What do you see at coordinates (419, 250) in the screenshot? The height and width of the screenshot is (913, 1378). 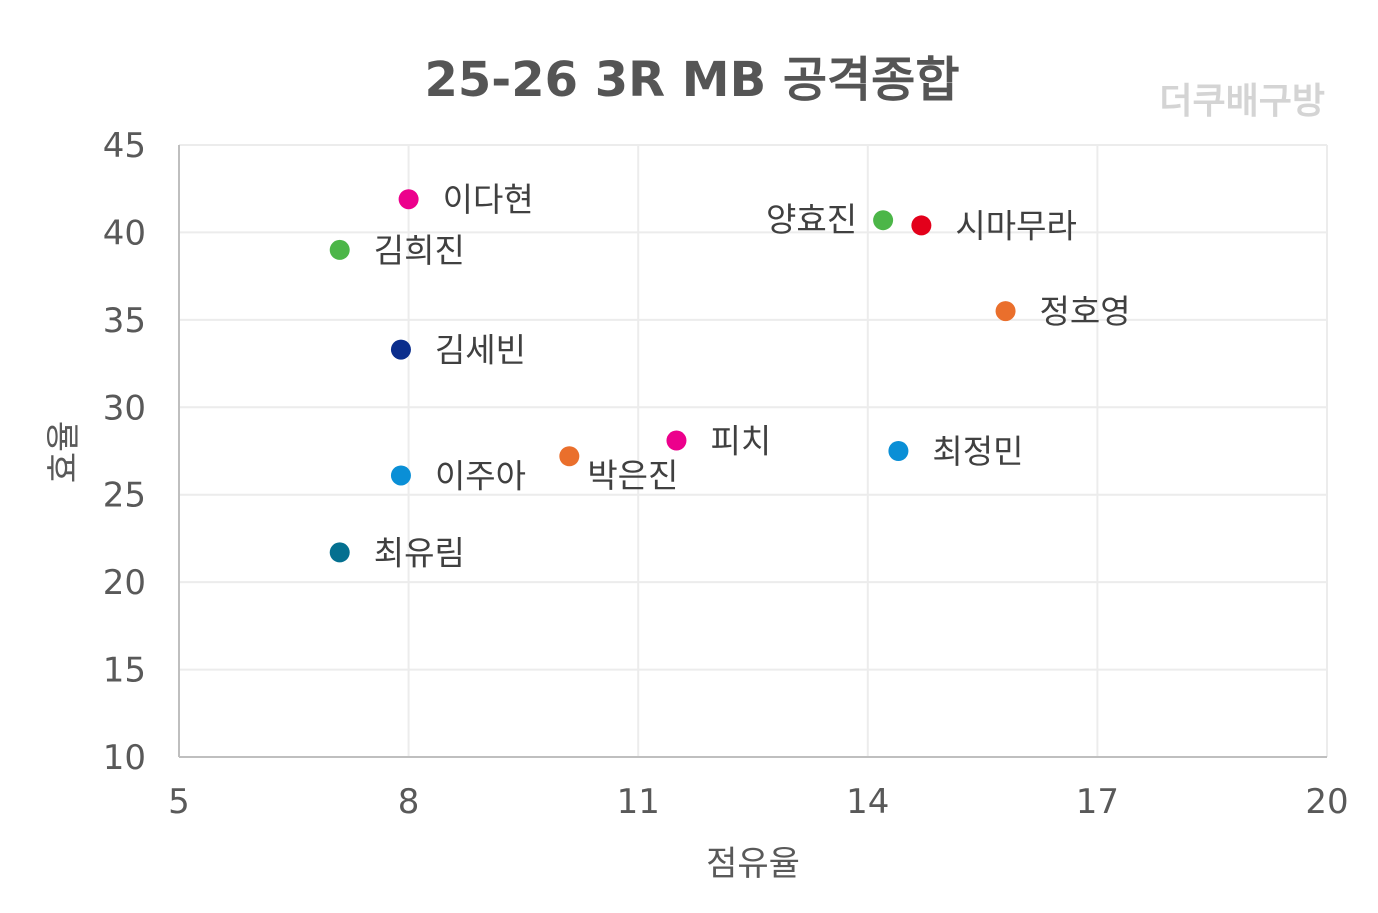 I see `data-point-label: 김희진` at bounding box center [419, 250].